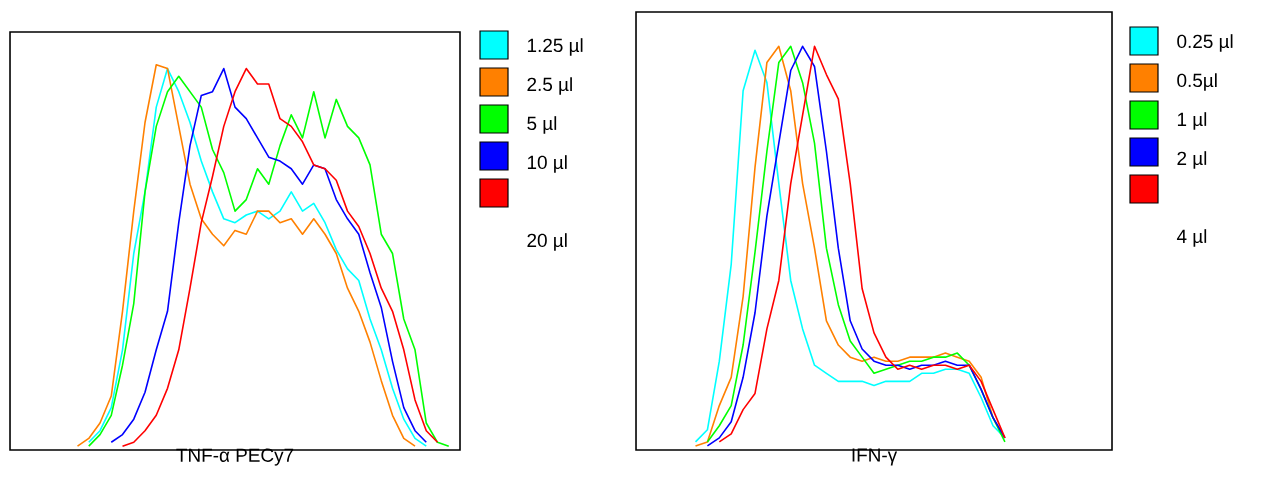 The width and height of the screenshot is (1268, 482). What do you see at coordinates (1191, 238) in the screenshot?
I see `text: 4 µl` at bounding box center [1191, 238].